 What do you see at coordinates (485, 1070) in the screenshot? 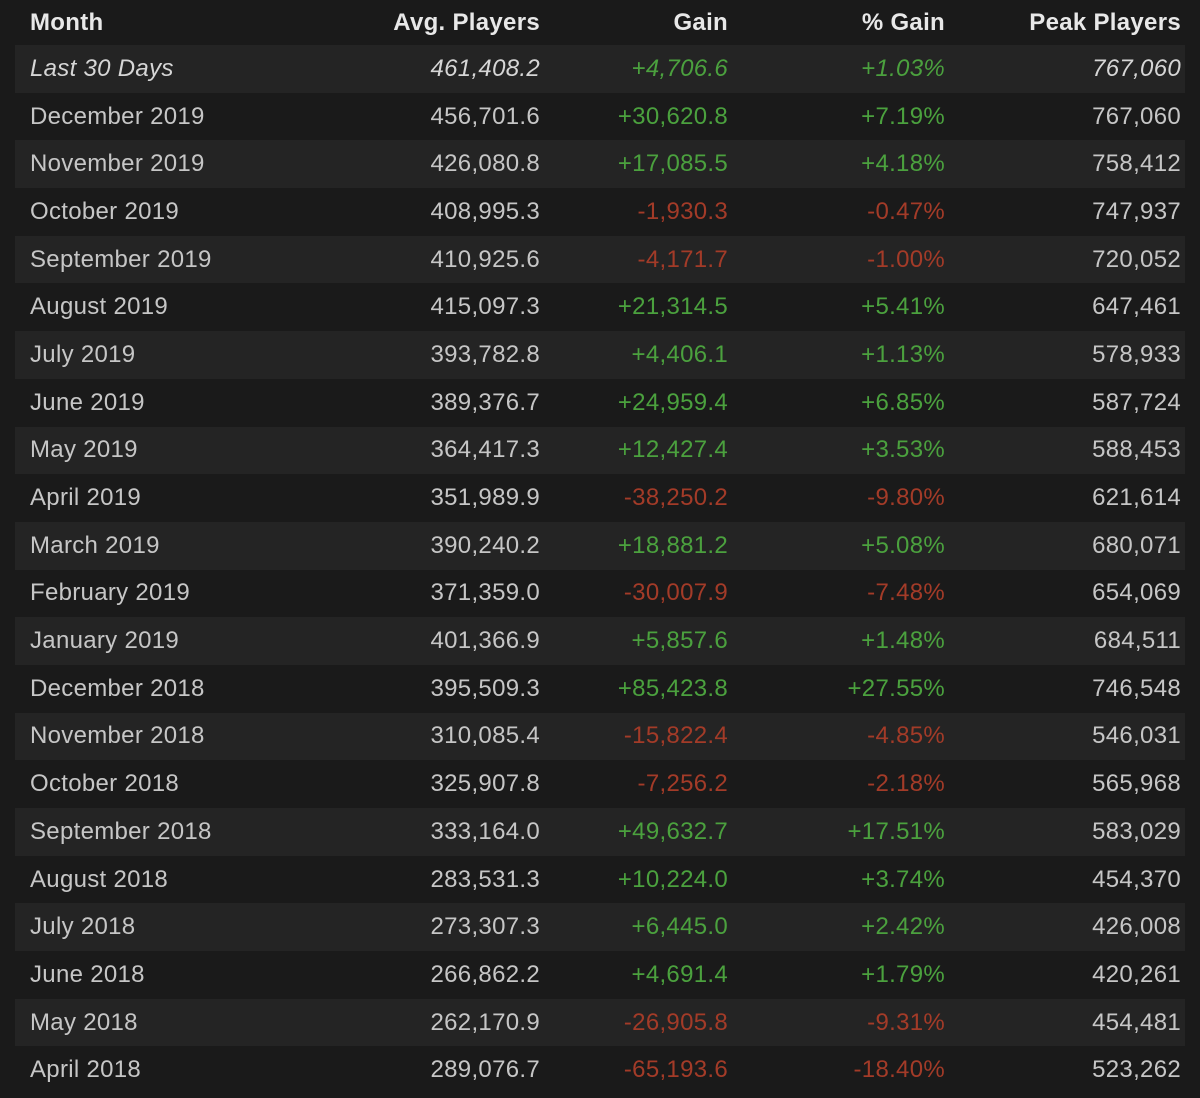
I see `cell-avg-players: 289,076.7` at bounding box center [485, 1070].